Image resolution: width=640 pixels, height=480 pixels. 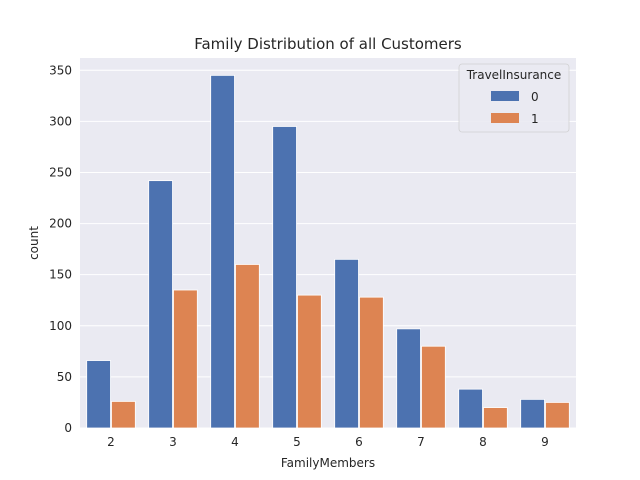 I want to click on x-tick-label: 5, so click(x=297, y=442).